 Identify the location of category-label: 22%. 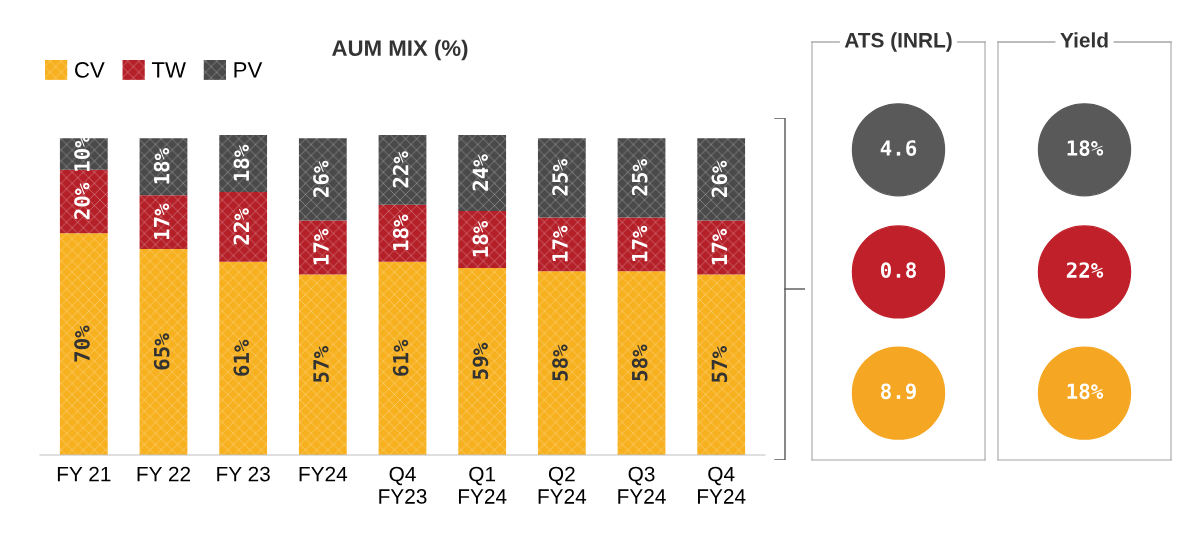
(1085, 270).